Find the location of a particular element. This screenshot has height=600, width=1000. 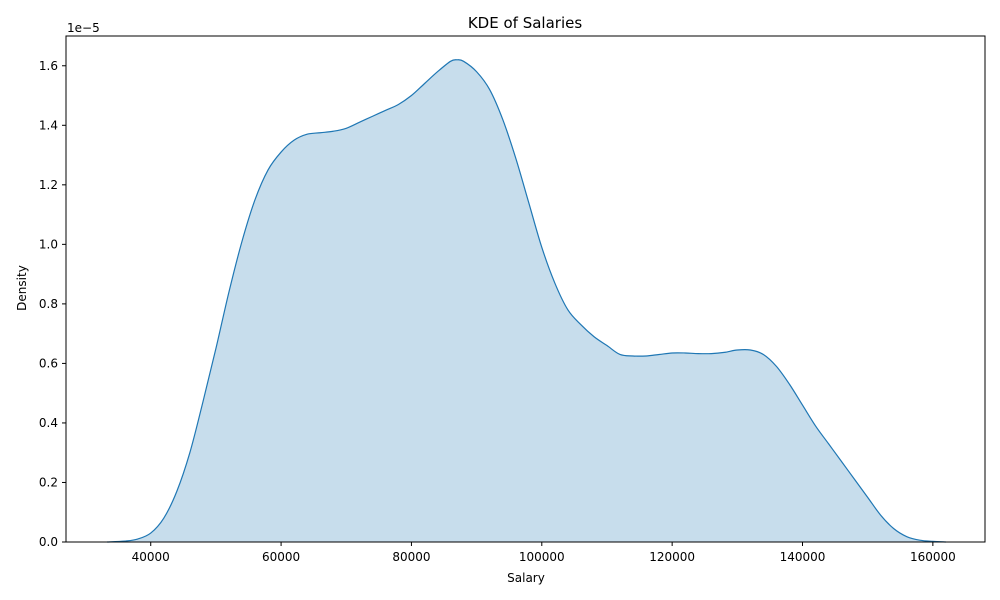

y-tick-label: 0.0 is located at coordinates (48, 542).